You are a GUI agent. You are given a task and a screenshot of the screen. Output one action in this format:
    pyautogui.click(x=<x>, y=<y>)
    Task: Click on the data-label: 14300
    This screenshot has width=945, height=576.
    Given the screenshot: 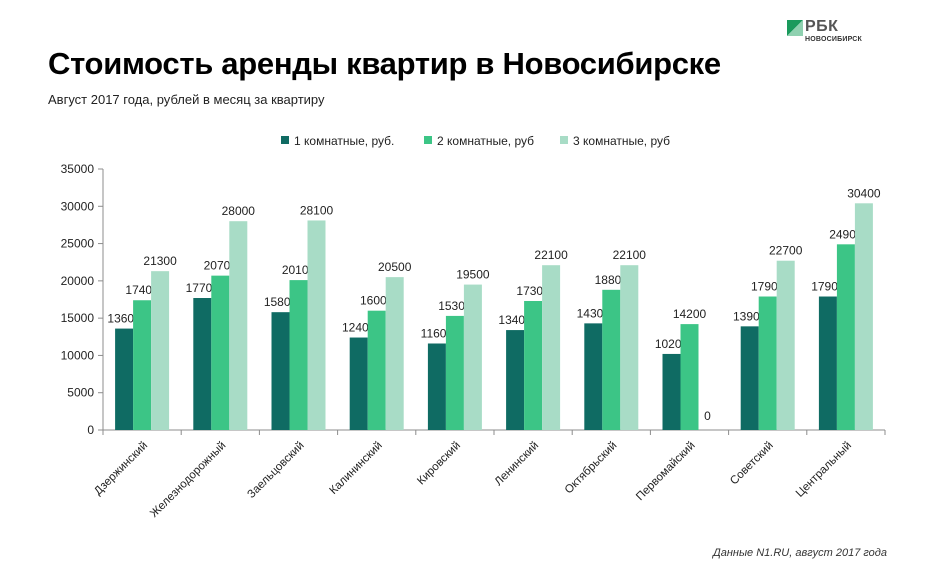 What is the action you would take?
    pyautogui.click(x=594, y=313)
    